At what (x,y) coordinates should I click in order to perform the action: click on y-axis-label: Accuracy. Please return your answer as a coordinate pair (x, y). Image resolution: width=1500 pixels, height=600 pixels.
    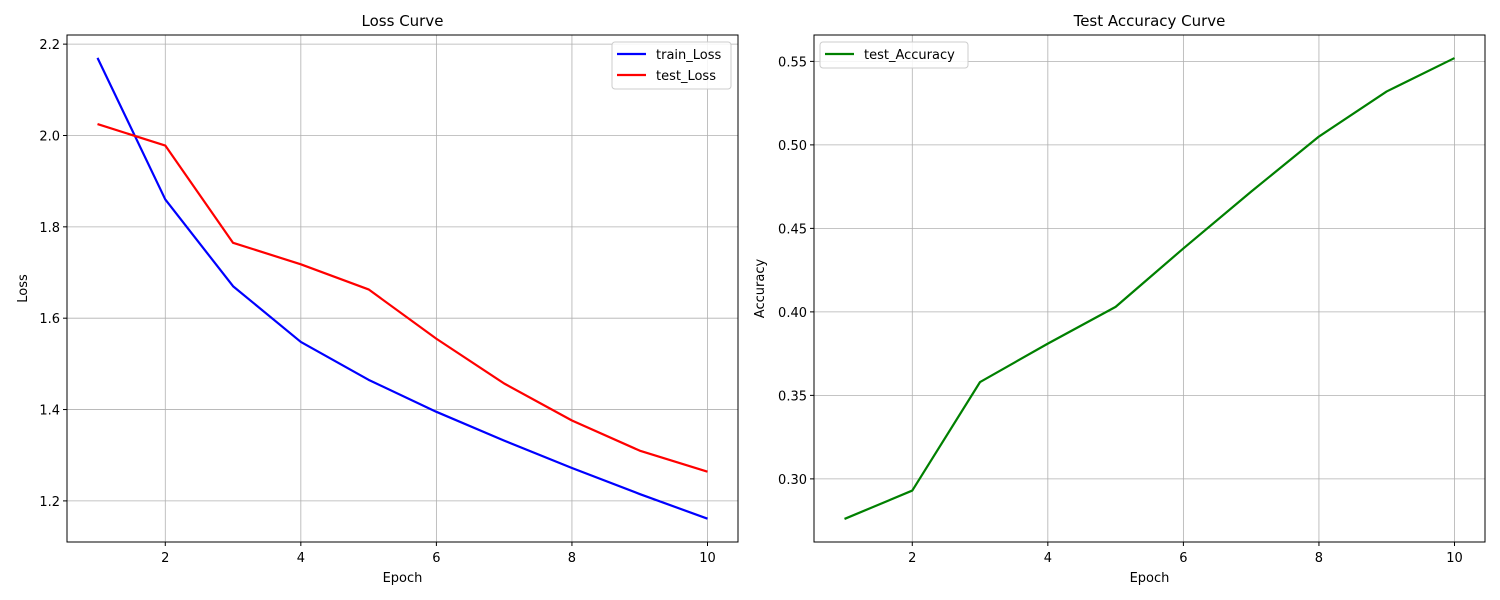
    Looking at the image, I should click on (760, 289).